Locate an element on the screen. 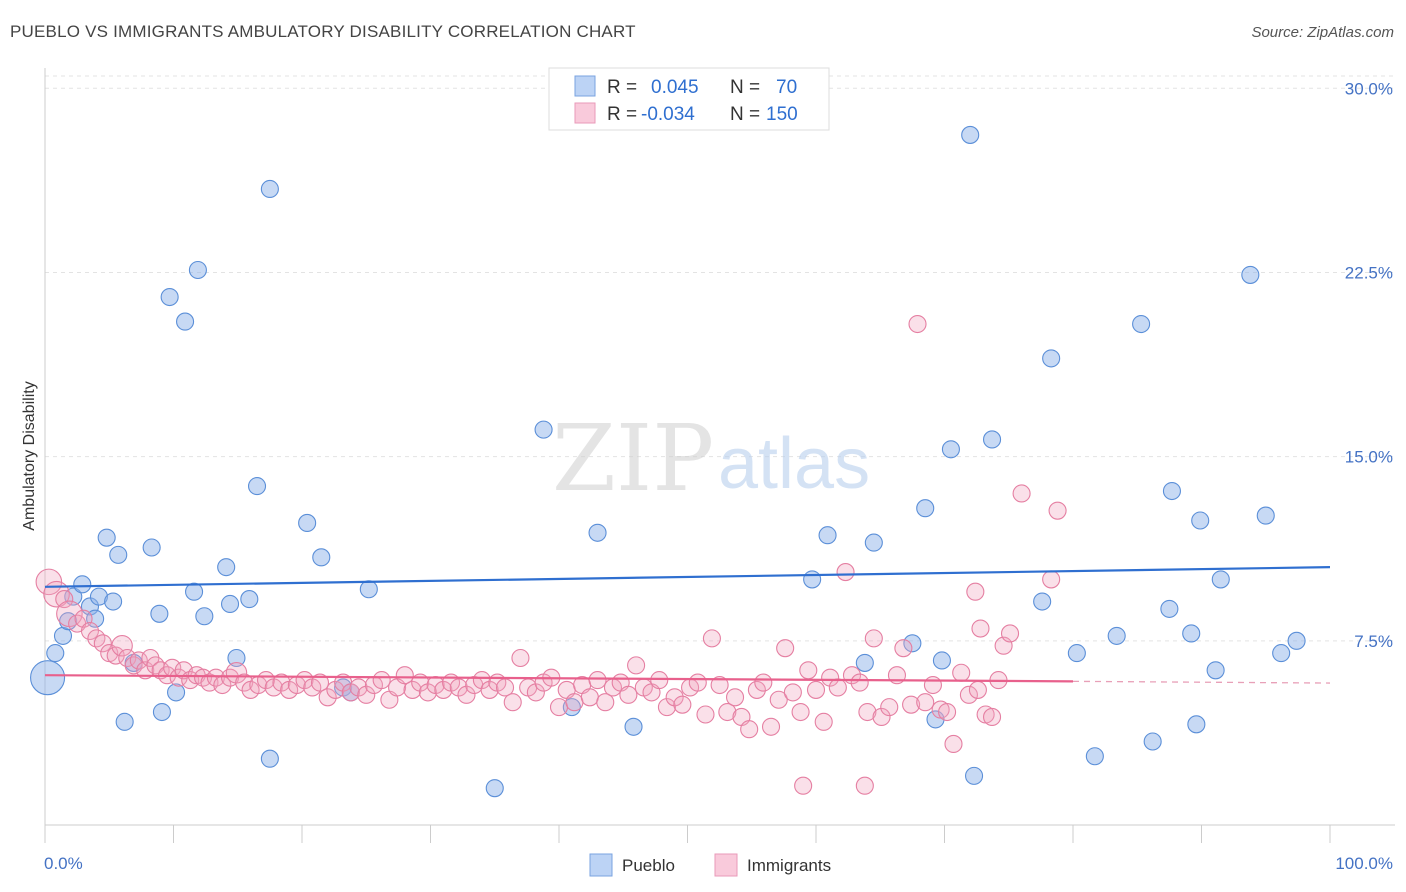 This screenshot has height=892, width=1406. watermark: ZIP atlas is located at coordinates (711, 458).